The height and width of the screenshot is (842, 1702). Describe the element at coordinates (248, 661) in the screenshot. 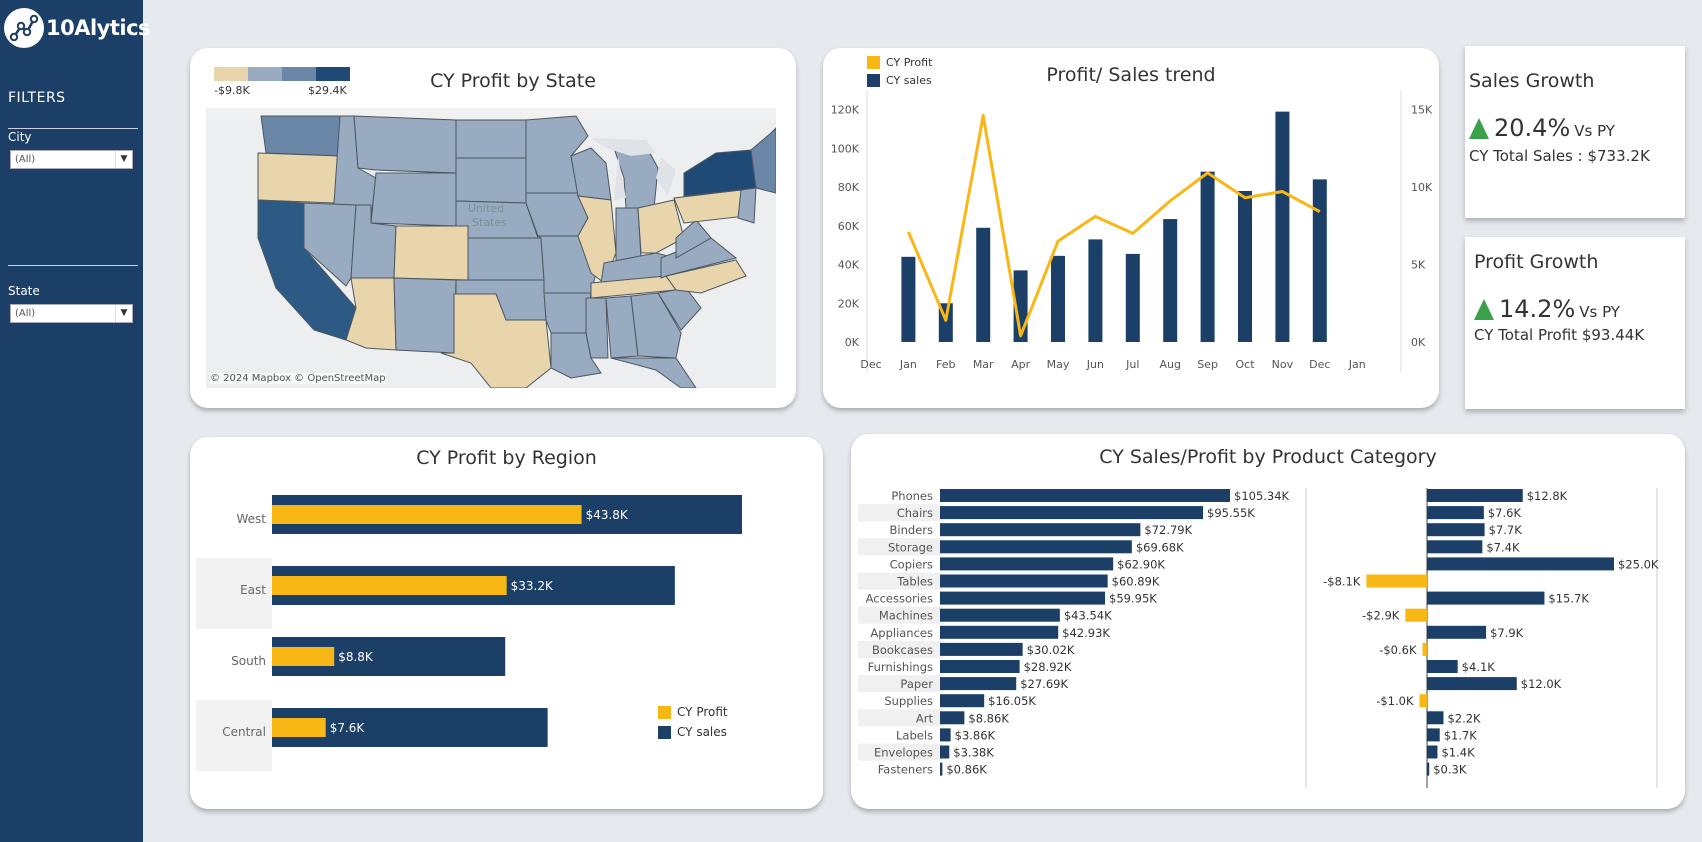

I see `region-label: South` at that location.